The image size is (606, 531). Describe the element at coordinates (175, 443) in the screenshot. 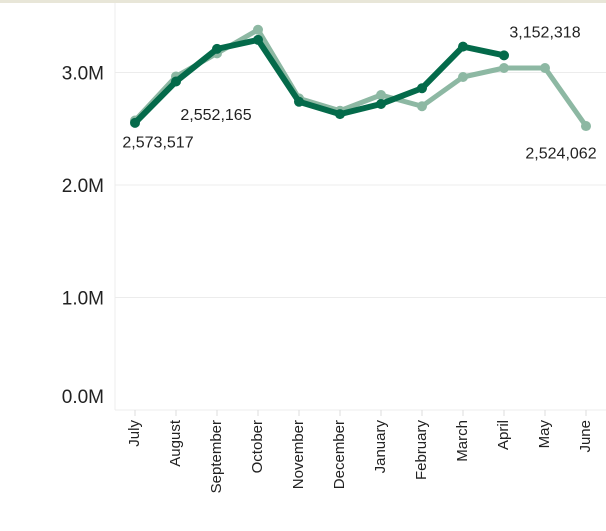

I see `x-tick-label: August` at that location.